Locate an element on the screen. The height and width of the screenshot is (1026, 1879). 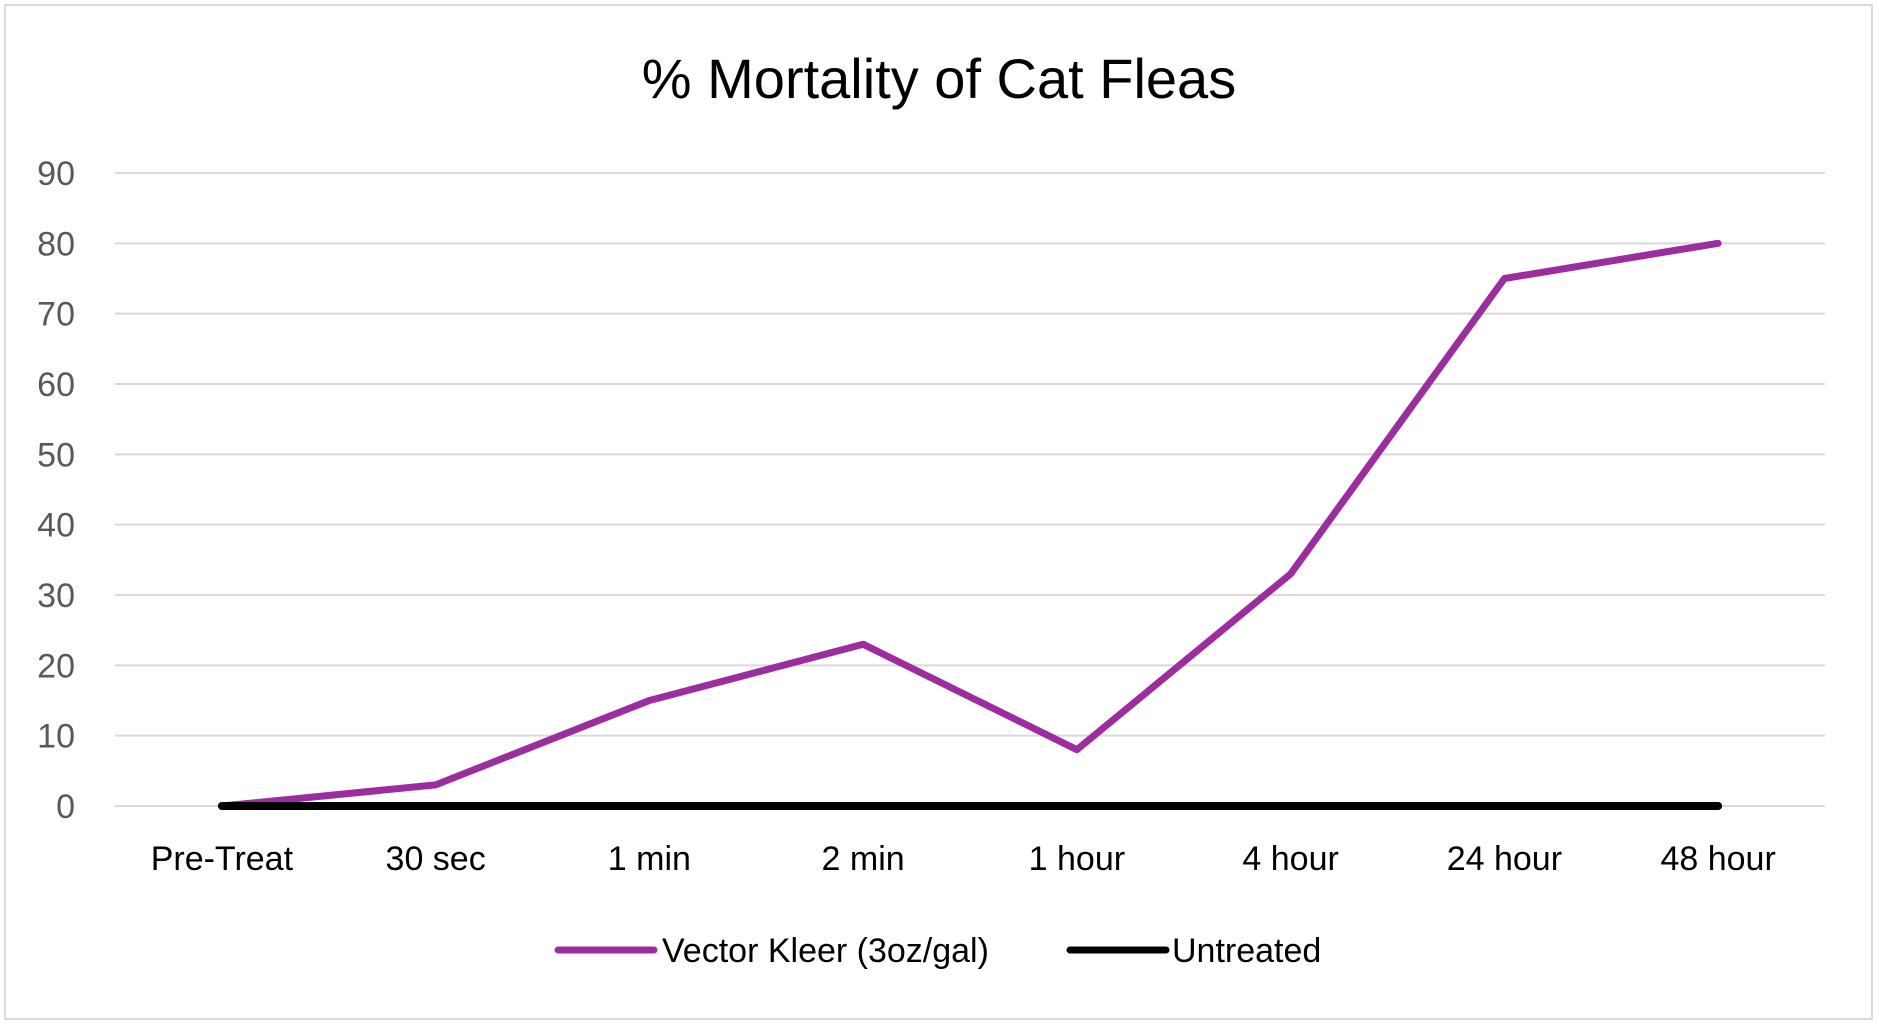
x-tick-label: Pre-Treat is located at coordinates (222, 859).